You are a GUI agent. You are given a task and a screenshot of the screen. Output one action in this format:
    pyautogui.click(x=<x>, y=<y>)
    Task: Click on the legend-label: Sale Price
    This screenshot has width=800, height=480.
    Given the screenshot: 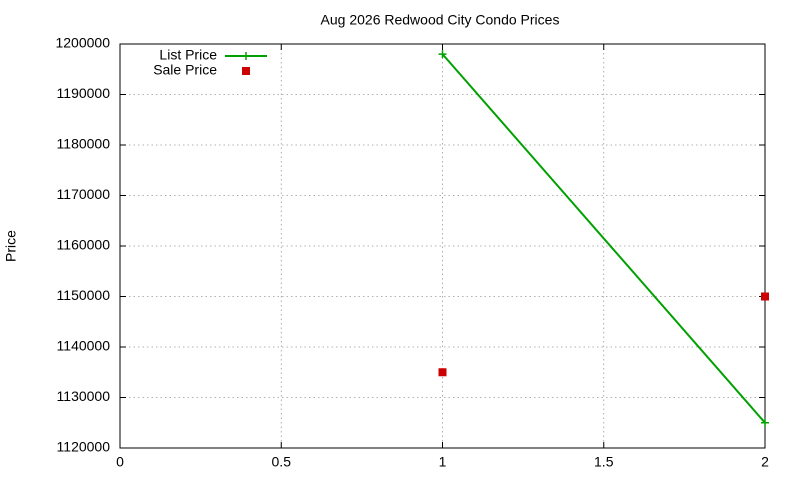 What is the action you would take?
    pyautogui.click(x=185, y=70)
    